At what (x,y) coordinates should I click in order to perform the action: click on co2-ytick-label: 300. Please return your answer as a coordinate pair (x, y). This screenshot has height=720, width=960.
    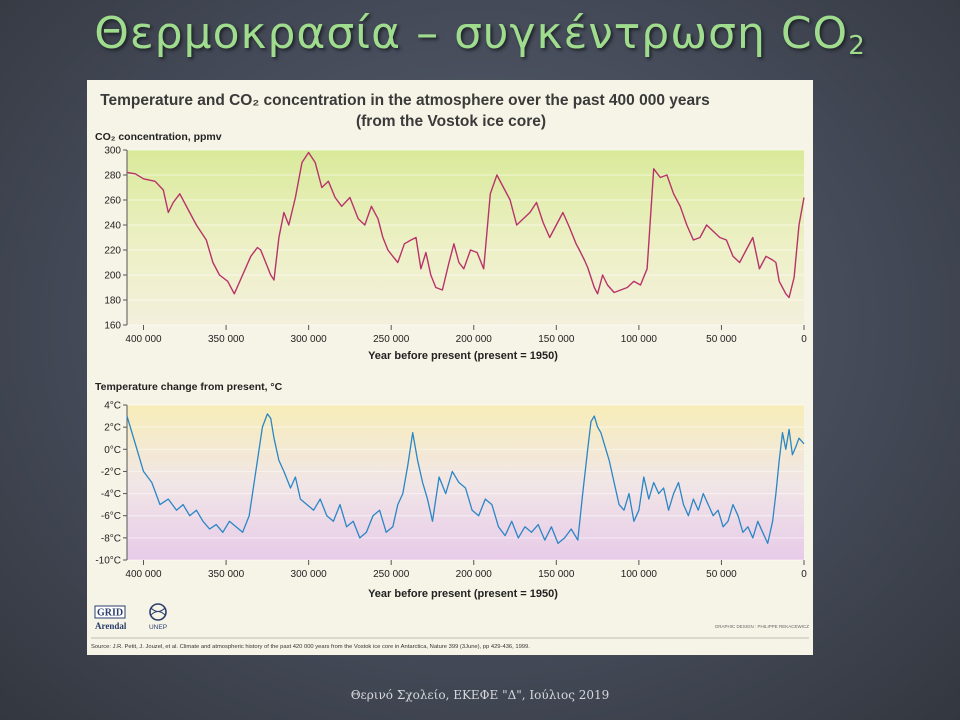
    Looking at the image, I should click on (112, 151).